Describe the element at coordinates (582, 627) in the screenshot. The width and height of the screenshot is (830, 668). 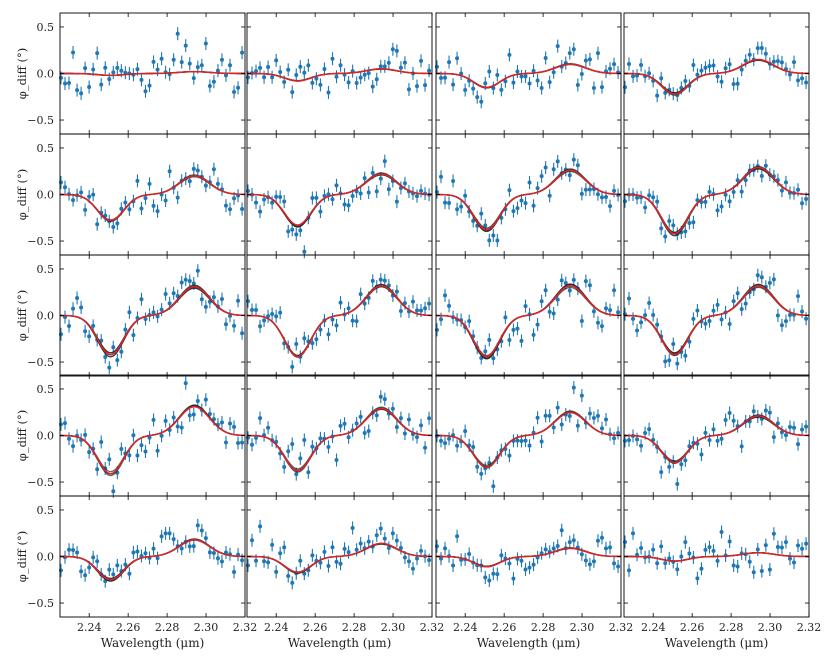
I see `x-tick-label: 2.30` at that location.